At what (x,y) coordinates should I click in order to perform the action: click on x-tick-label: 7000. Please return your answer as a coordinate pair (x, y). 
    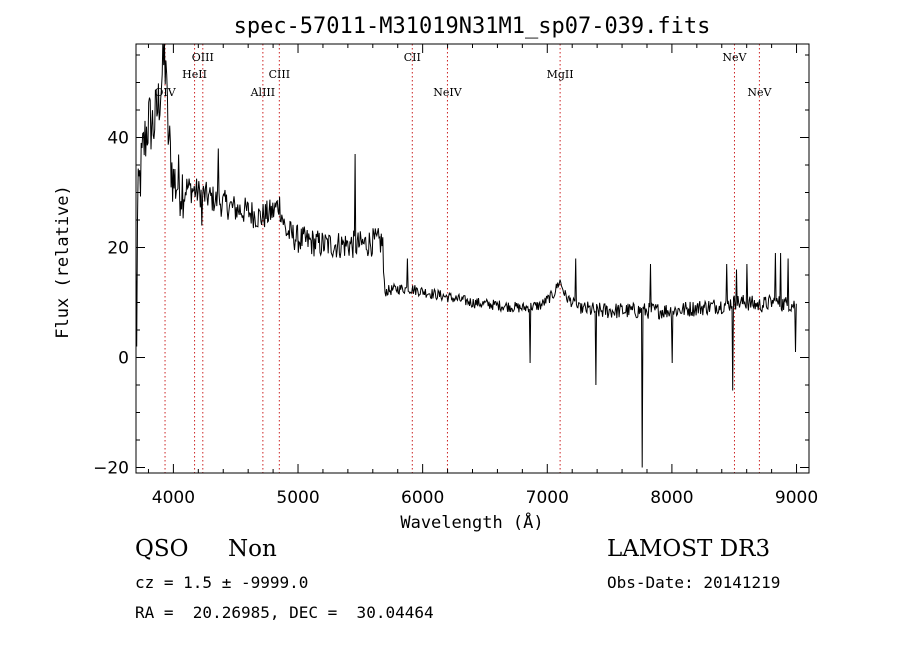
    Looking at the image, I should click on (547, 498).